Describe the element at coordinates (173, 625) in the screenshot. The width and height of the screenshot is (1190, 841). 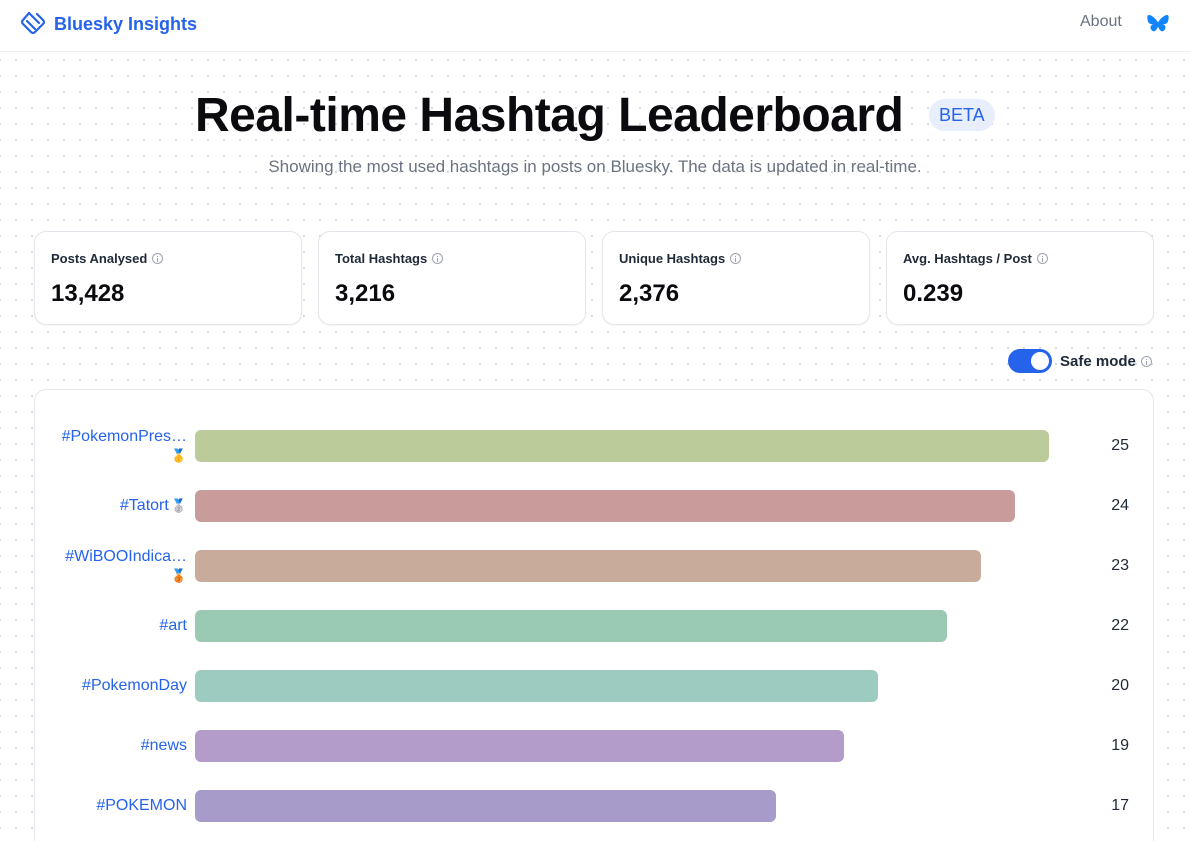
I see `hashtag-text: #art` at that location.